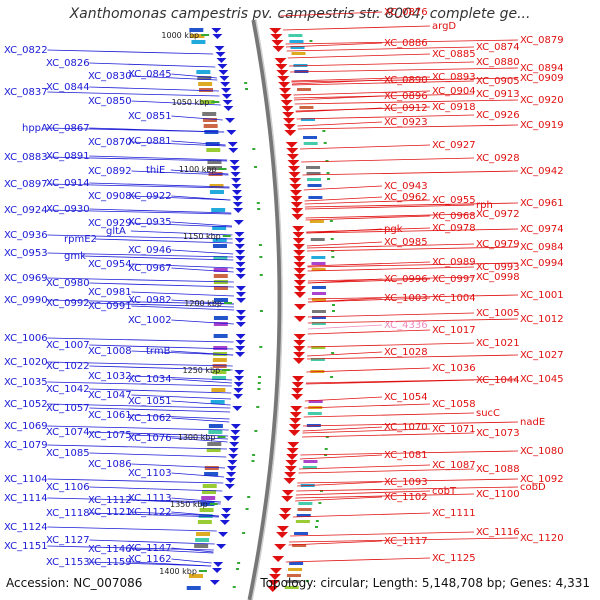 Image resolution: width=600 pixels, height=600 pixels. Describe the element at coordinates (406, 108) in the screenshot. I see `right-gene-label: XC_0912` at that location.